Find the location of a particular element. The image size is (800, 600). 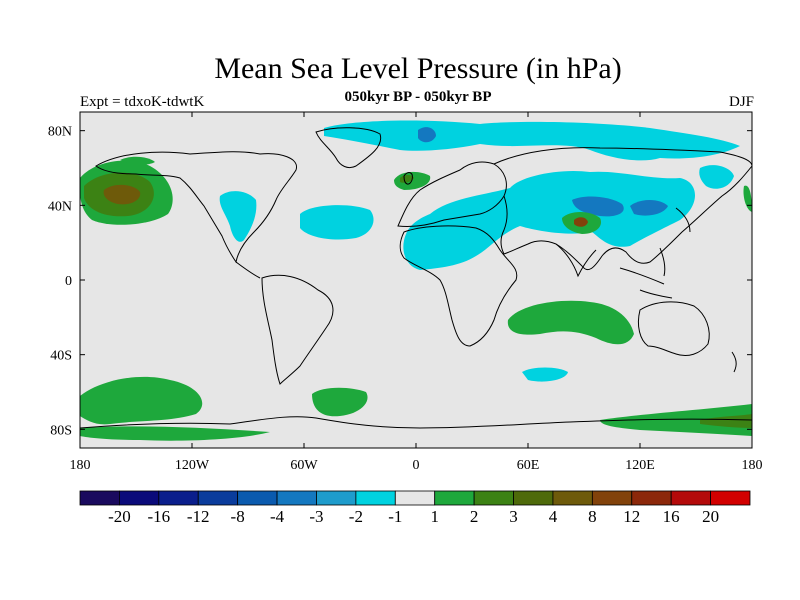

anomaly-south-atlantic-positive is located at coordinates (340, 402).